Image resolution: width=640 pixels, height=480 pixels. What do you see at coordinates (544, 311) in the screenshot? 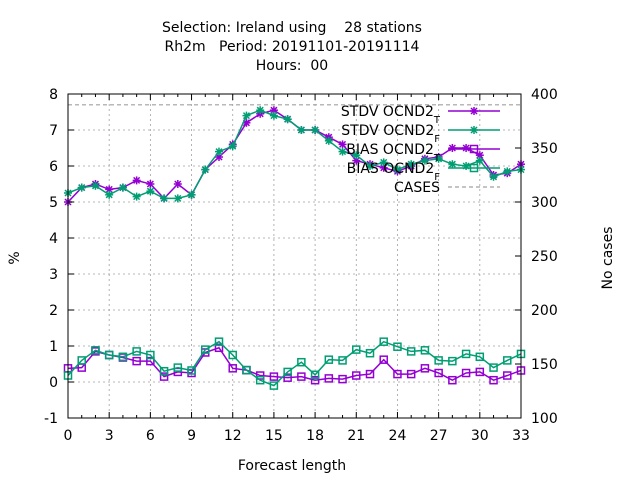
I see `y2-tick-label: 200` at bounding box center [544, 311].